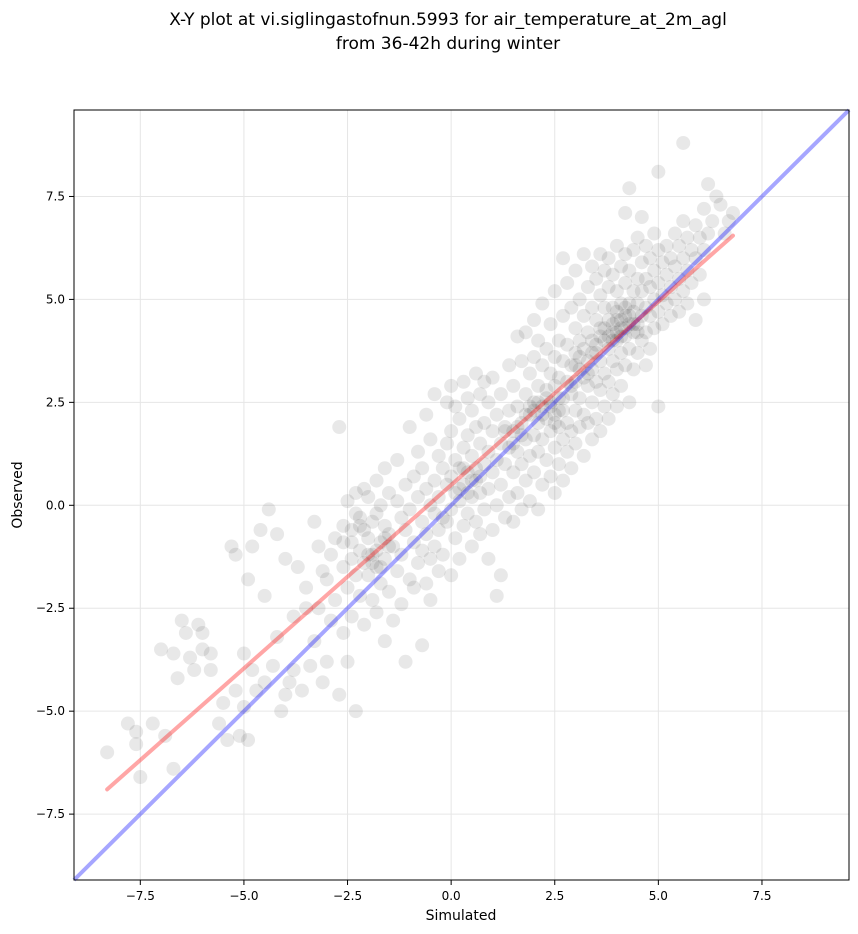 The width and height of the screenshot is (858, 934). I want to click on y-tick-label: 7.5, so click(55, 196).